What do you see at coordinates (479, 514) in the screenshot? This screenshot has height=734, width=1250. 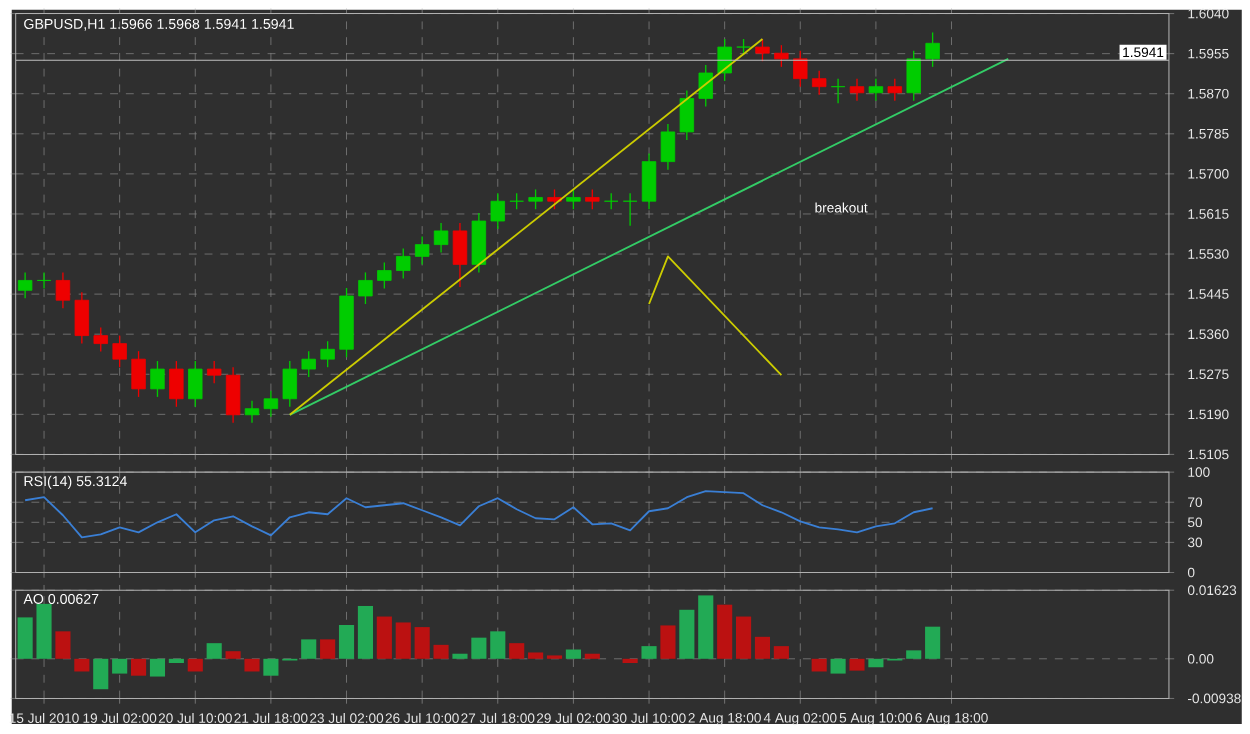 I see `line-series` at bounding box center [479, 514].